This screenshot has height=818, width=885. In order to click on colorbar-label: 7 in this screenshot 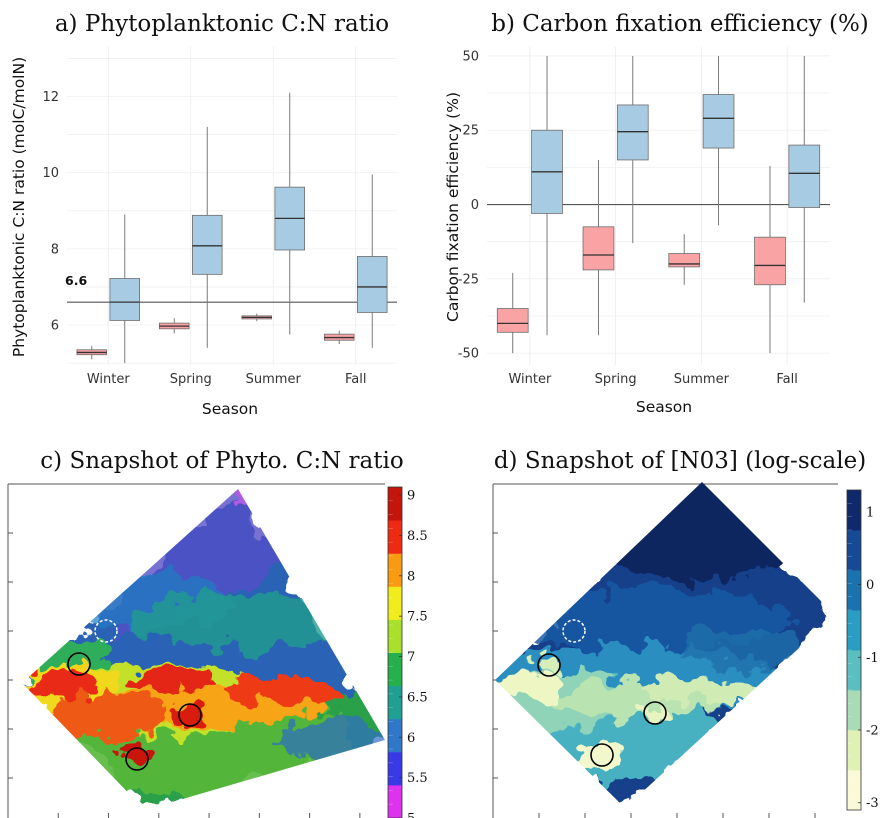, I will do `click(411, 657)`.